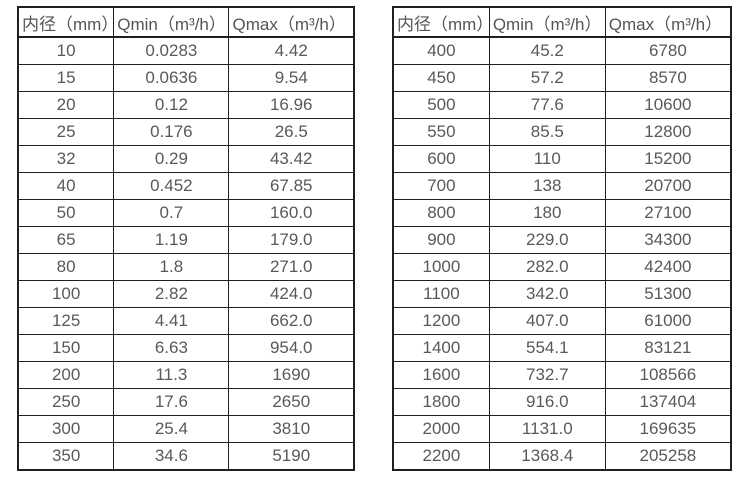 This screenshot has height=483, width=750. What do you see at coordinates (171, 293) in the screenshot?
I see `table-cell: 2.82` at bounding box center [171, 293].